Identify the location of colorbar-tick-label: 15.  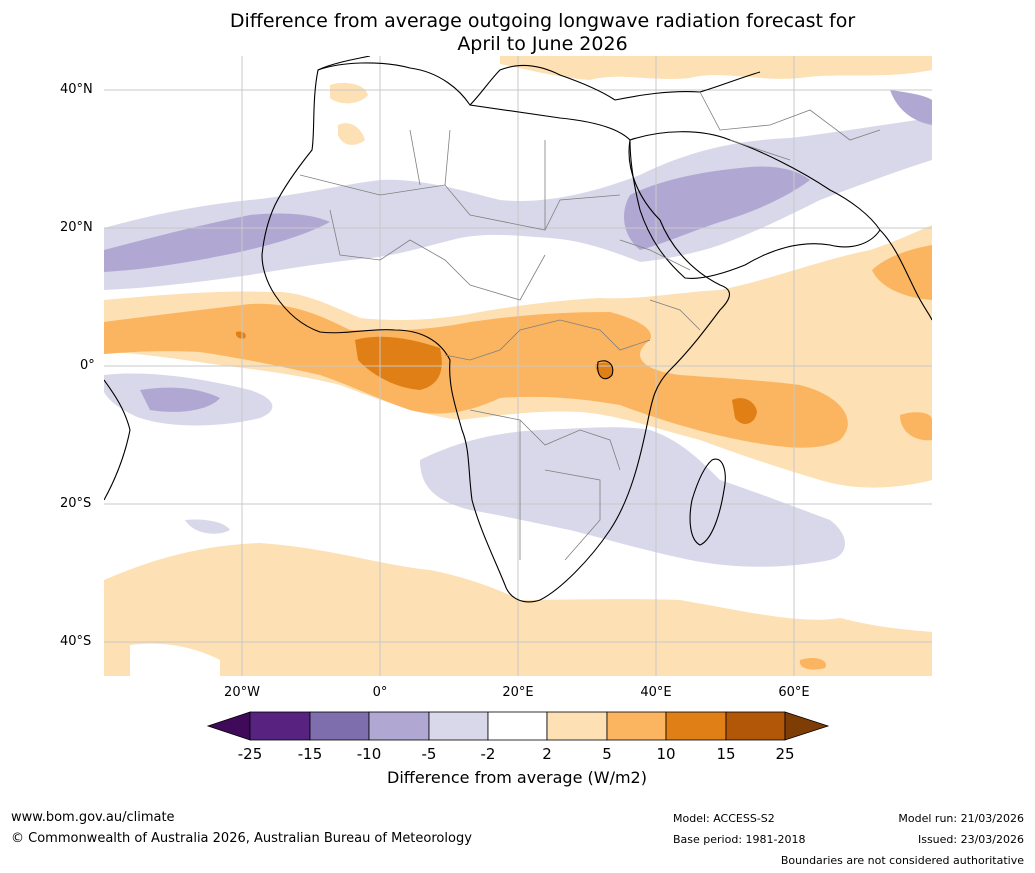
(726, 754).